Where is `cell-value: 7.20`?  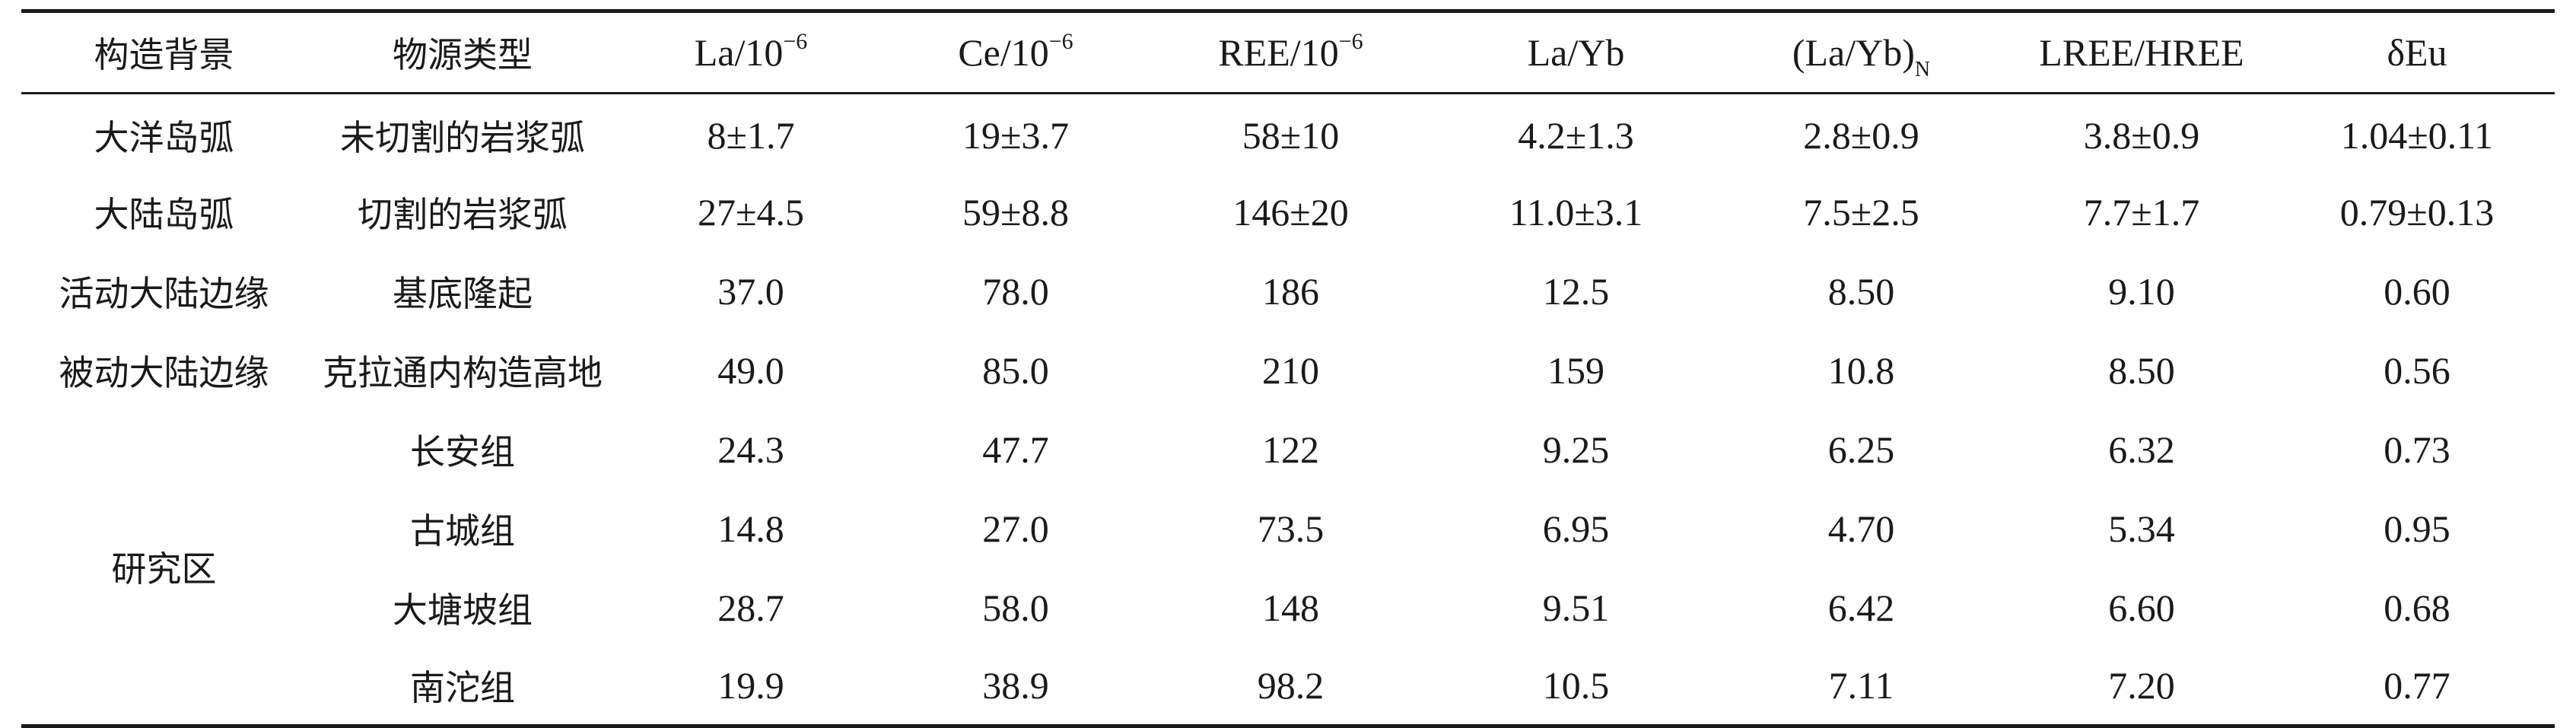
cell-value: 7.20 is located at coordinates (2141, 687).